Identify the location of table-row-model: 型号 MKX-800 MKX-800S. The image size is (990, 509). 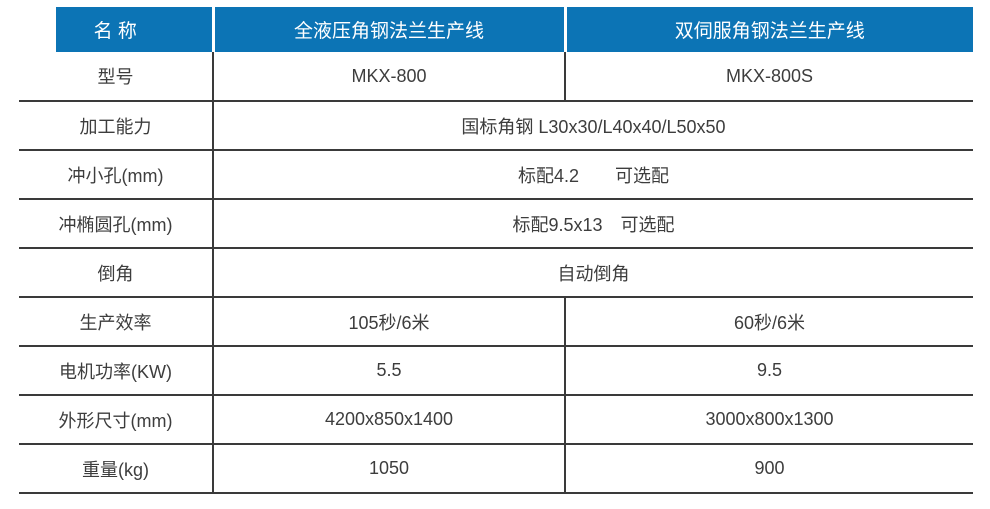
(496, 77).